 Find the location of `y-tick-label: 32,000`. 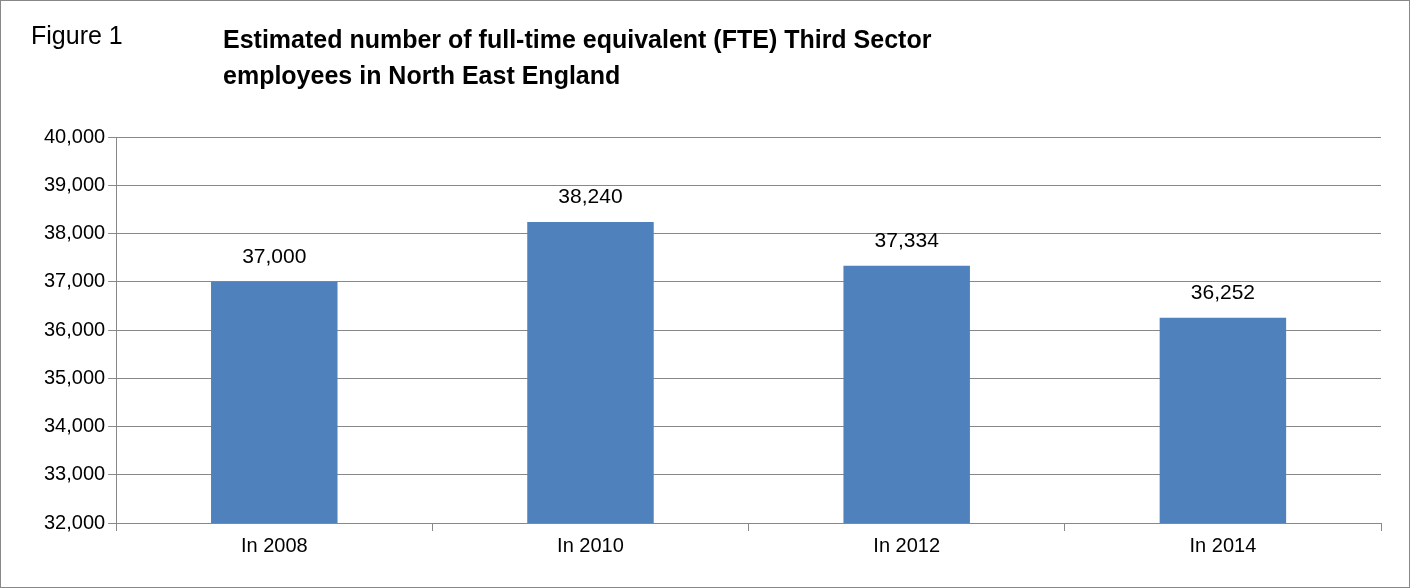

y-tick-label: 32,000 is located at coordinates (75, 521).